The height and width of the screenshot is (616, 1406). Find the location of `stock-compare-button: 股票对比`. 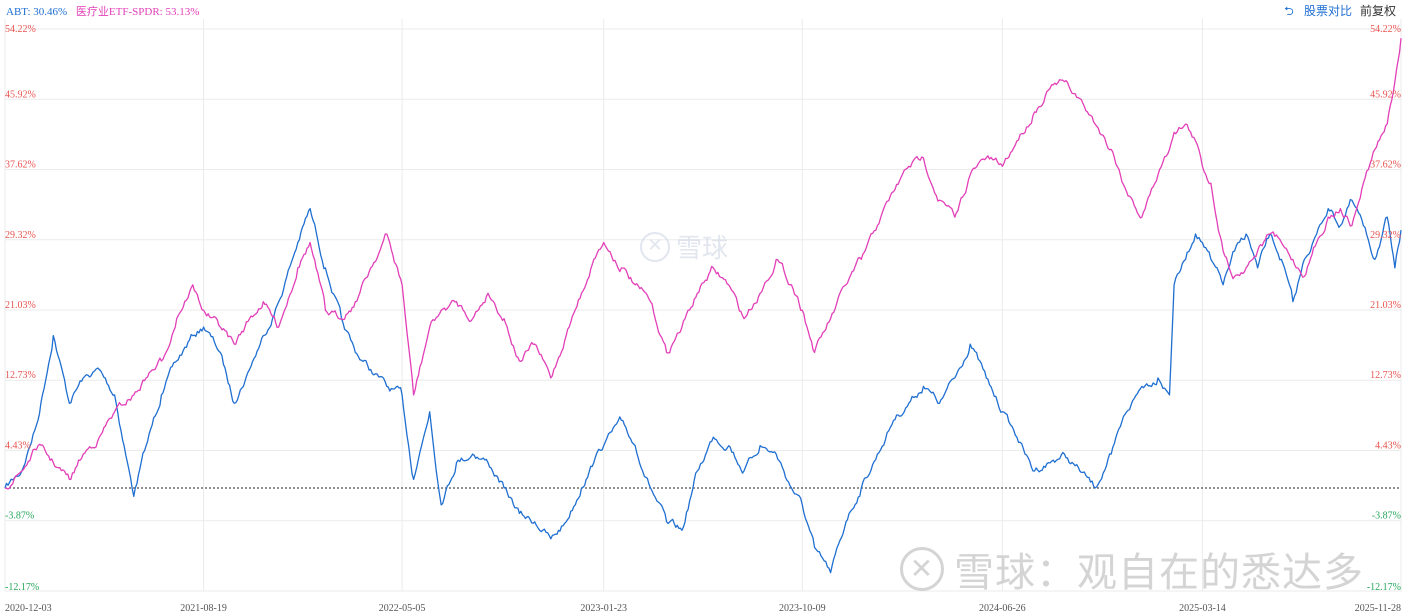

stock-compare-button: 股票对比 is located at coordinates (1327, 11).